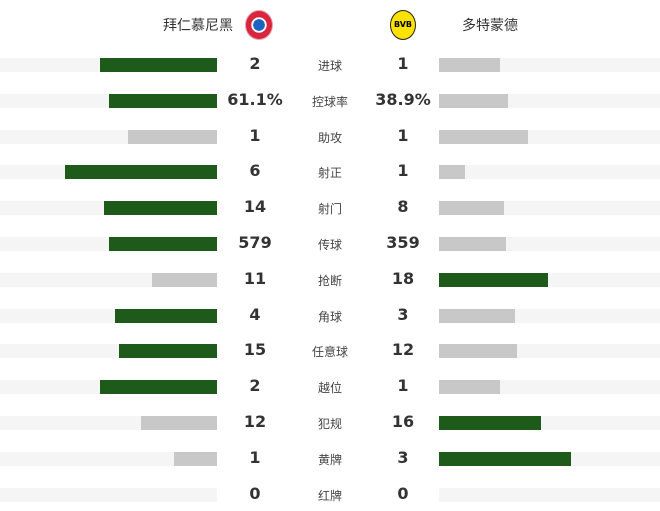 Image resolution: width=660 pixels, height=511 pixels. Describe the element at coordinates (198, 26) in the screenshot. I see `home-team-name: 拜仁慕尼黑` at that location.